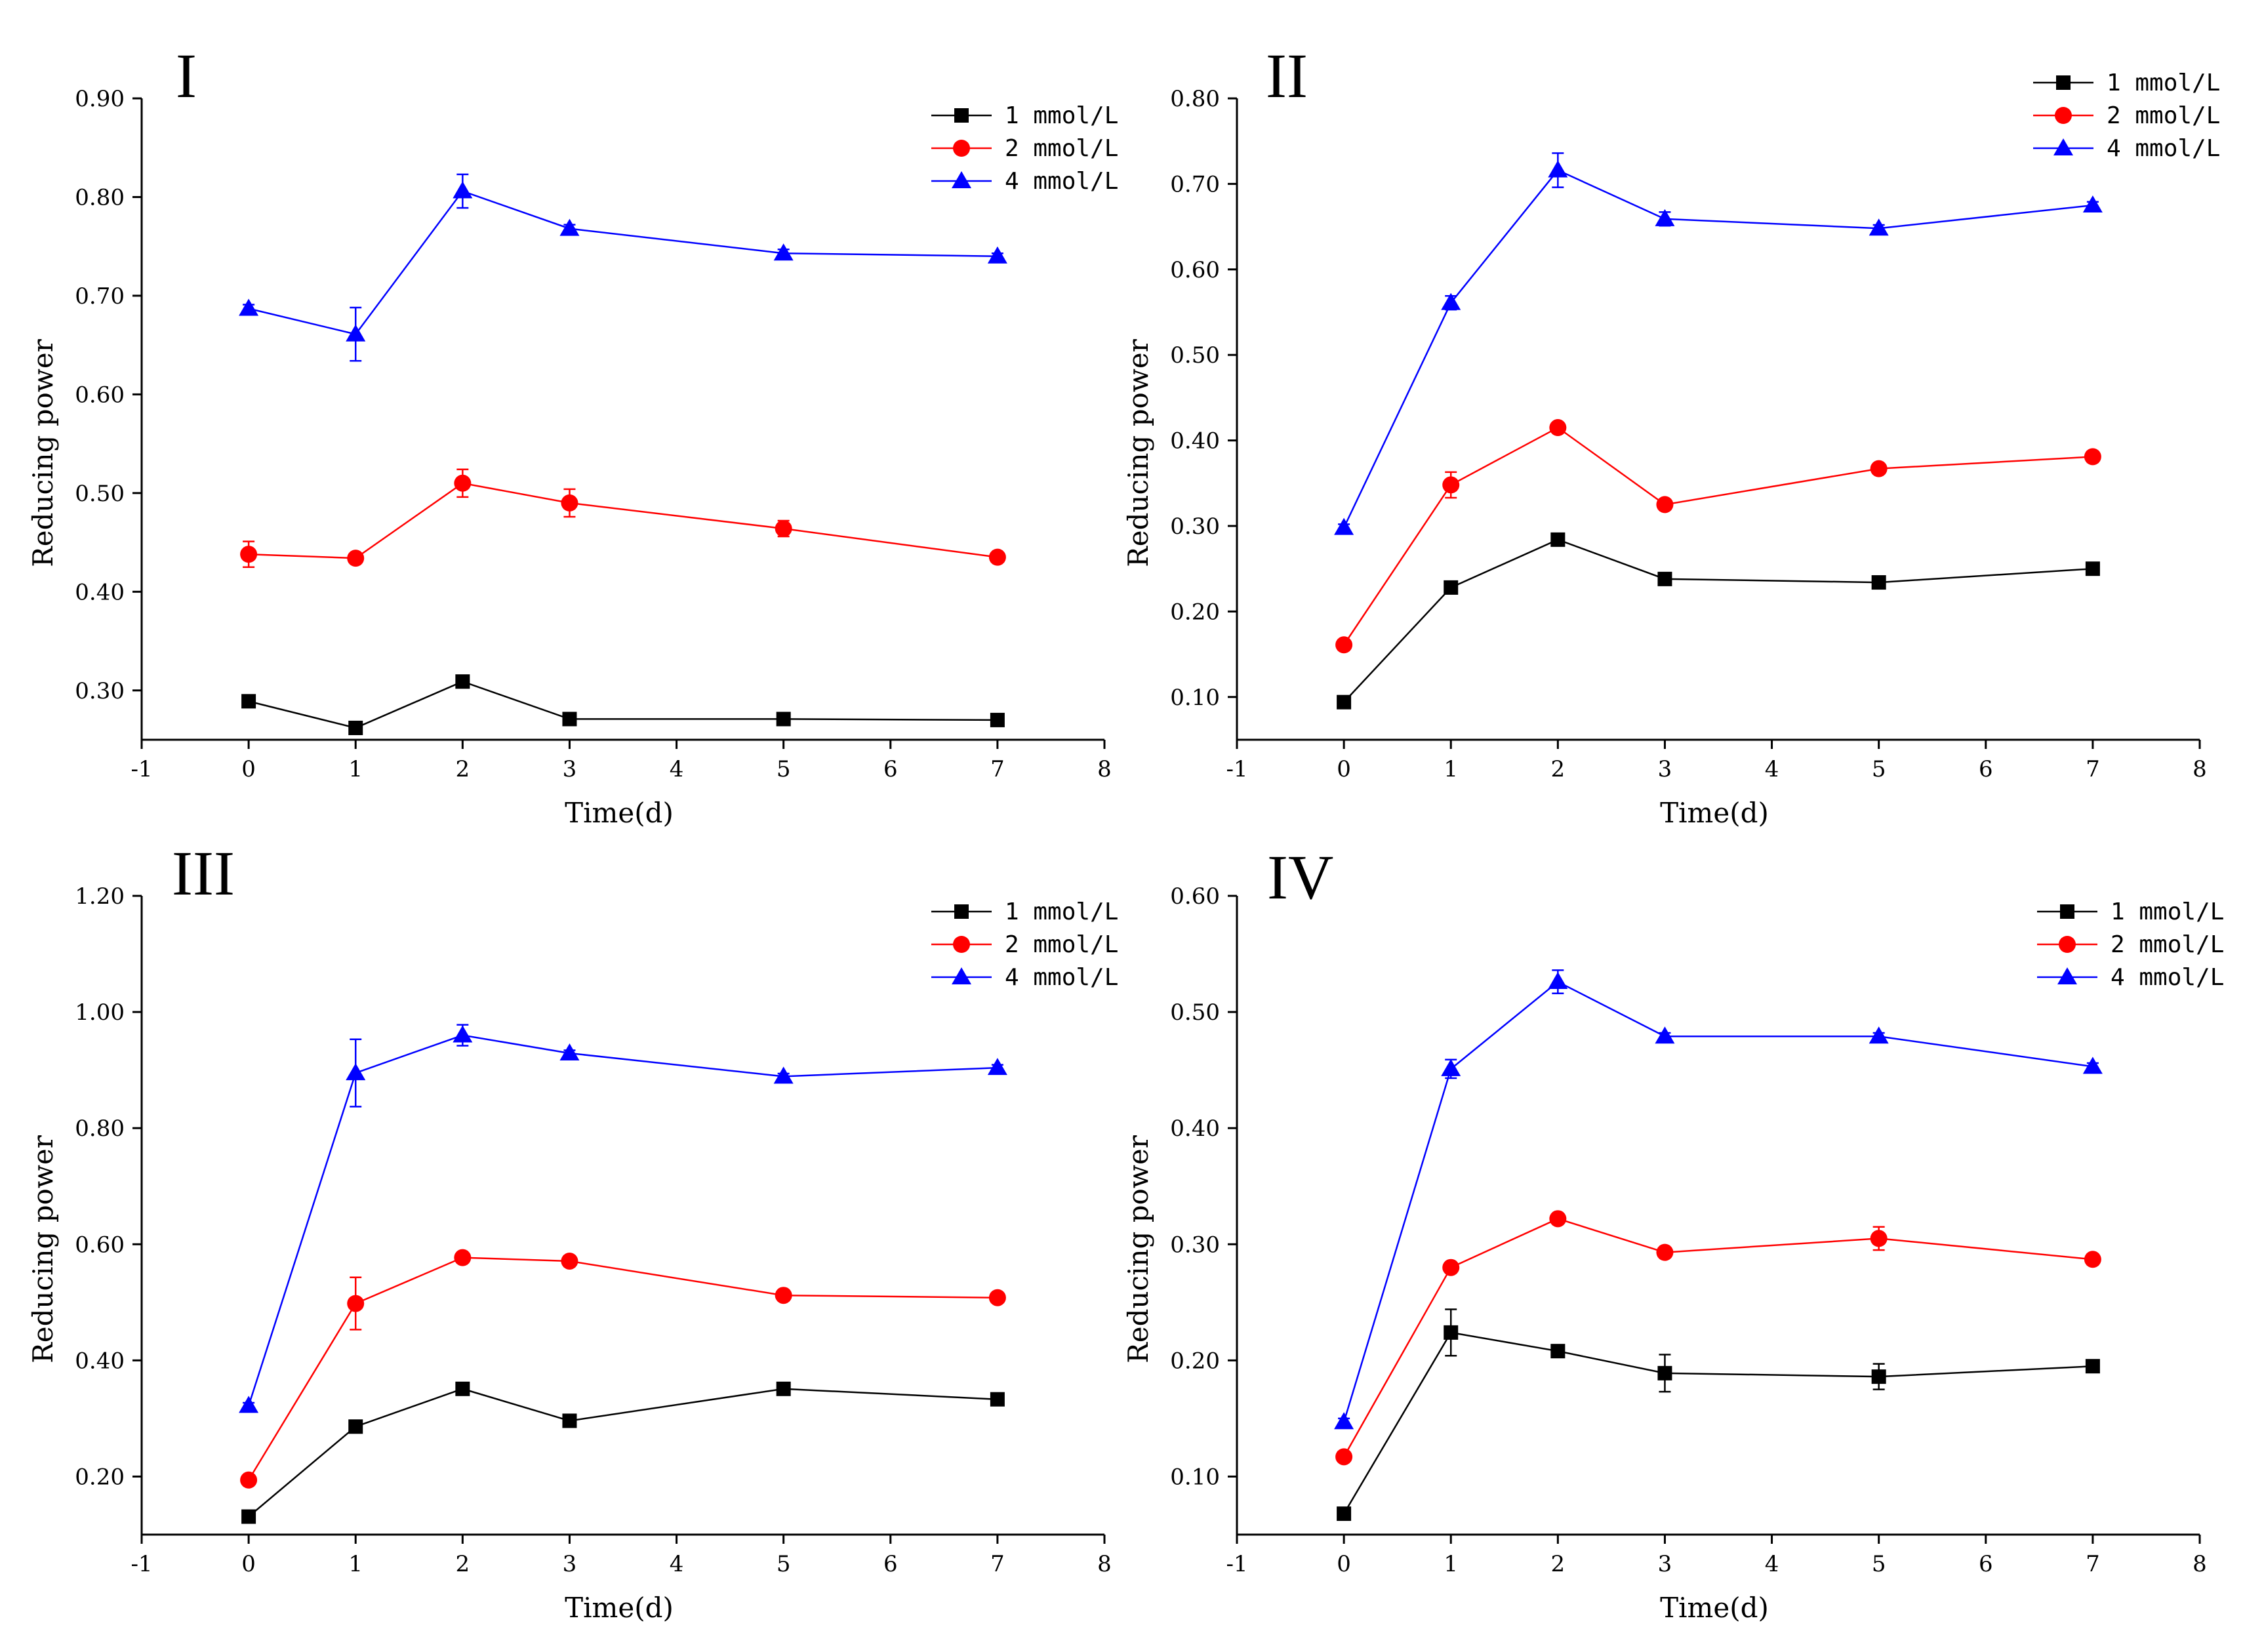  I want to click on x-tick-label: -1, so click(141, 769).